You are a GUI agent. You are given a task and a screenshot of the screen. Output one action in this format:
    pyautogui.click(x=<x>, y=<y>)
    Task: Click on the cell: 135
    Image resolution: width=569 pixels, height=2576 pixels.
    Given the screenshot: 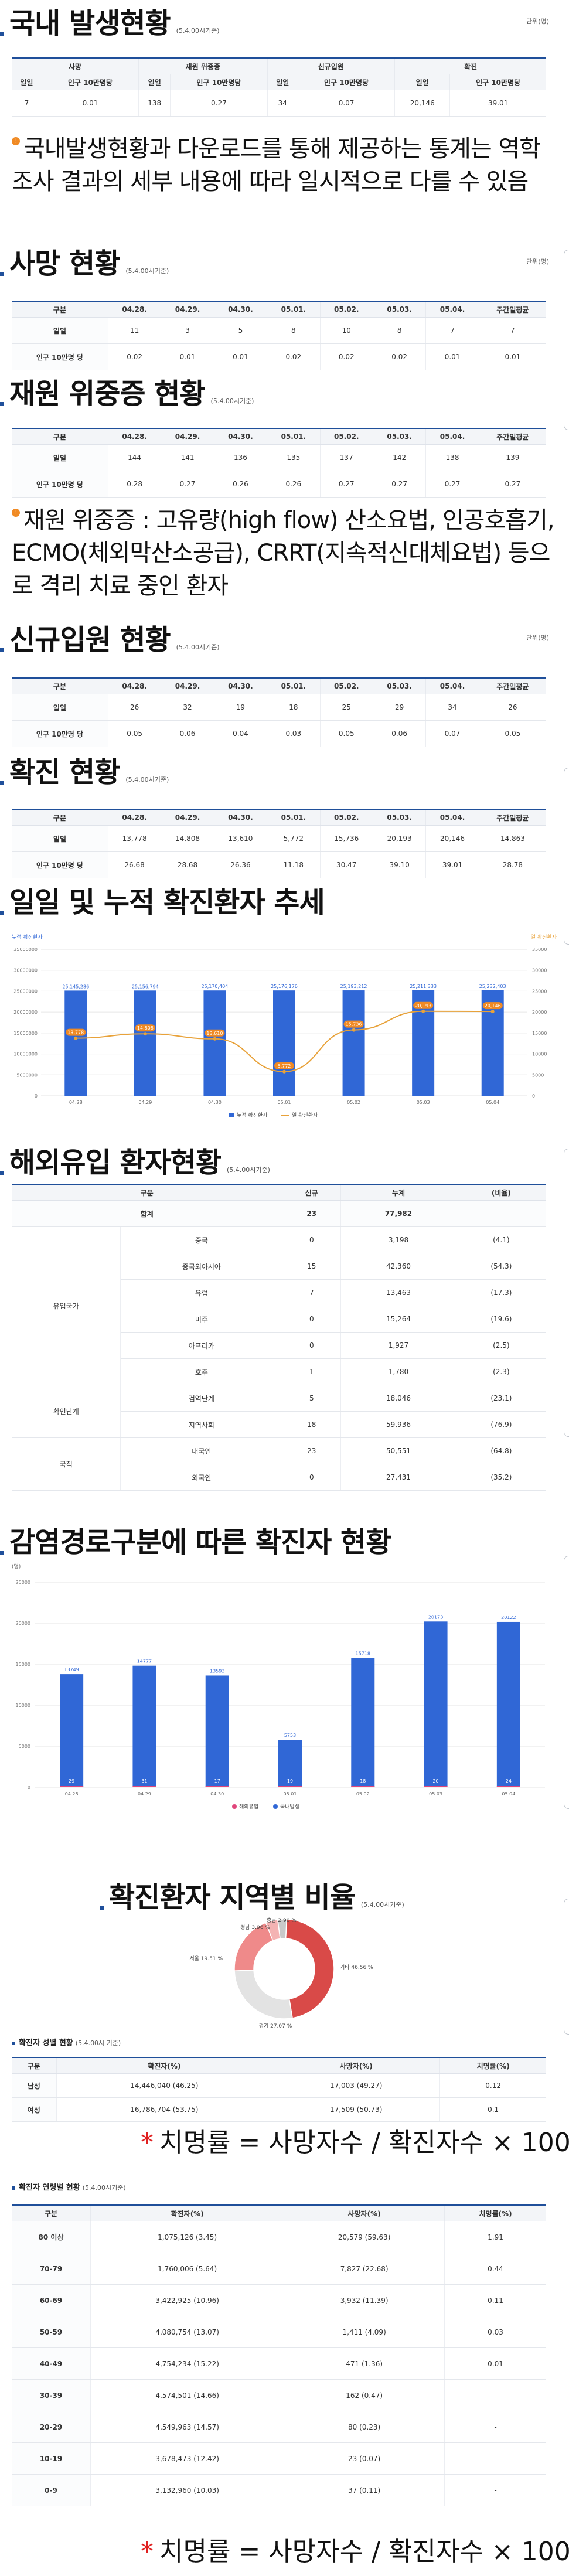 What is the action you would take?
    pyautogui.click(x=294, y=457)
    